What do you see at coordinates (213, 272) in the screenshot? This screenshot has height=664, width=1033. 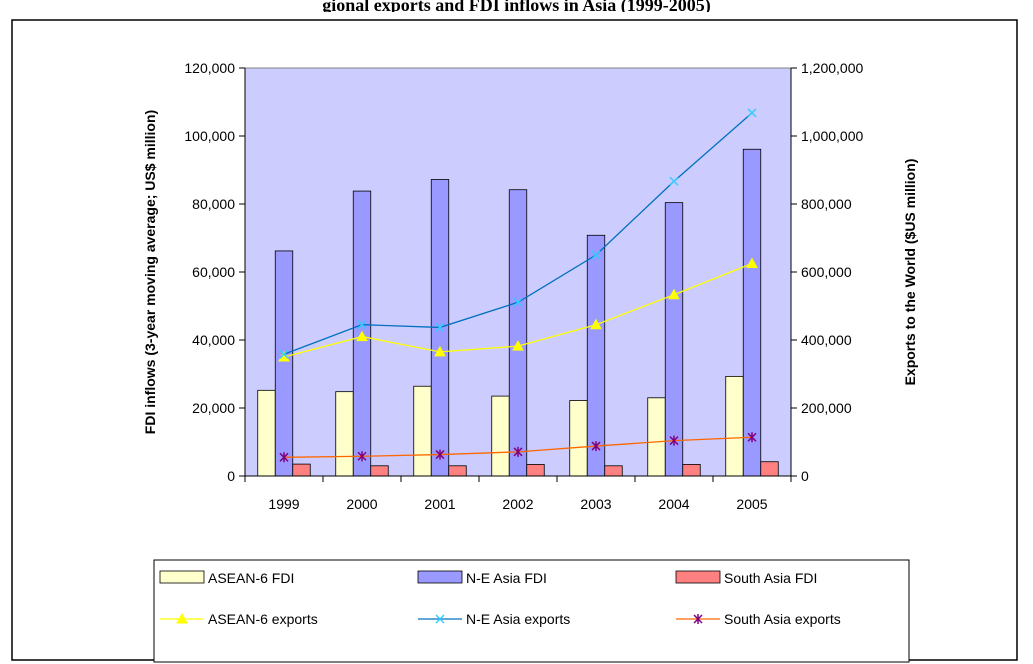 I see `left-tick-label: 60,000` at bounding box center [213, 272].